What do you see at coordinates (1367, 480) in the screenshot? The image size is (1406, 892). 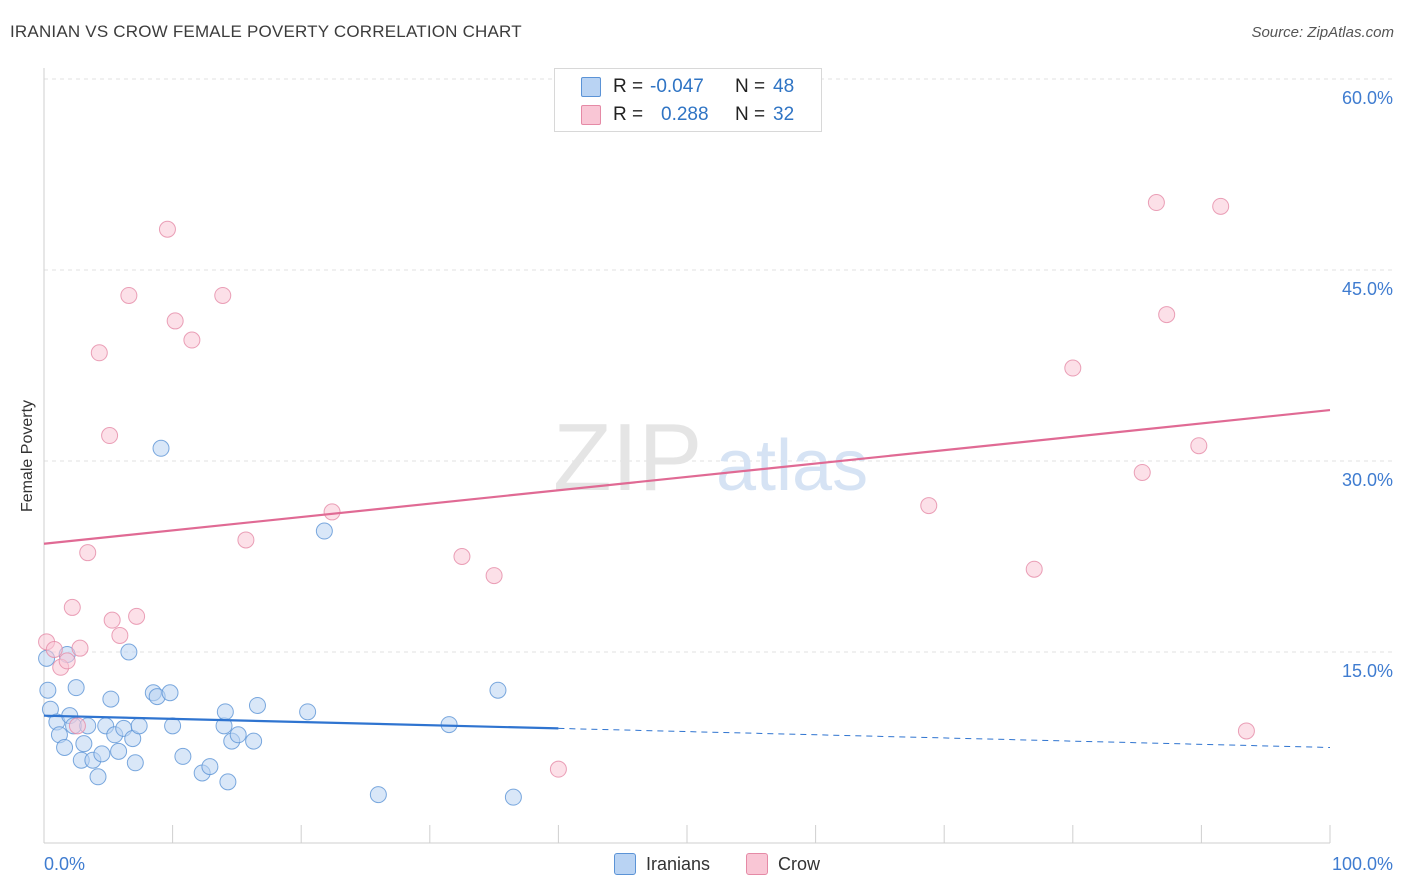 I see `y-tick-label-30: 30.0%` at bounding box center [1367, 480].